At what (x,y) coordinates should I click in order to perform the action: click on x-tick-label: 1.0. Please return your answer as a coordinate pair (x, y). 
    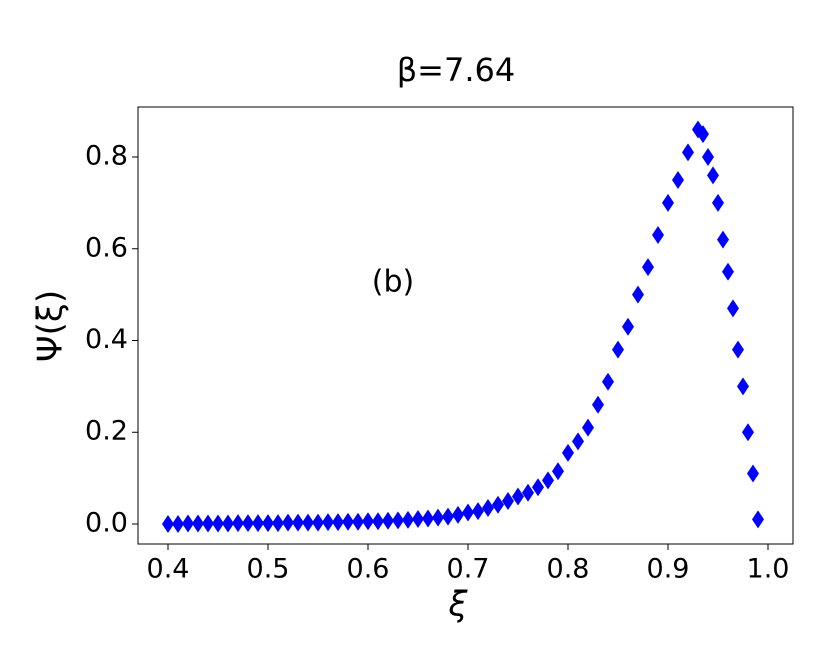
    Looking at the image, I should click on (768, 569).